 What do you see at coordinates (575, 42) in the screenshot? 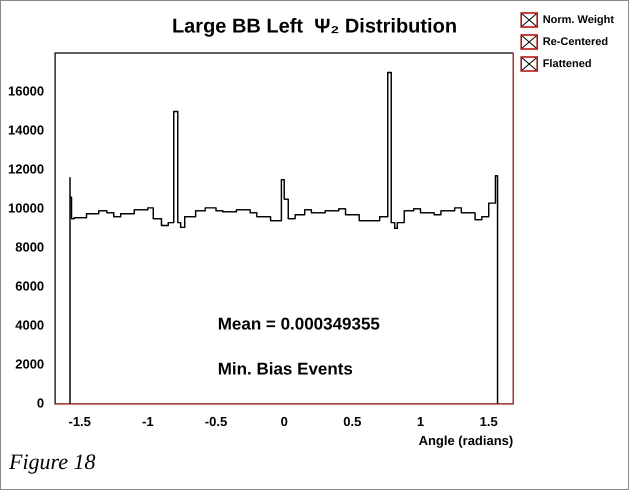
I see `legend-label: Re-Centered` at bounding box center [575, 42].